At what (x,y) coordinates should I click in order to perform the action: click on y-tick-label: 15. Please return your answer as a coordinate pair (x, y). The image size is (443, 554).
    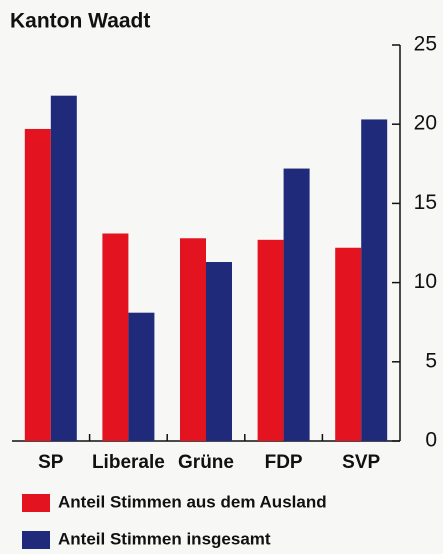
    Looking at the image, I should click on (425, 202).